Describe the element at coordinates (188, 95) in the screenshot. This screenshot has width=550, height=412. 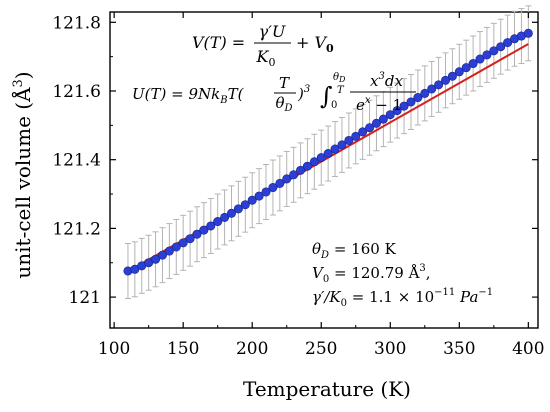
I see `svg-text: U(T) = 9NkBT(` at that location.